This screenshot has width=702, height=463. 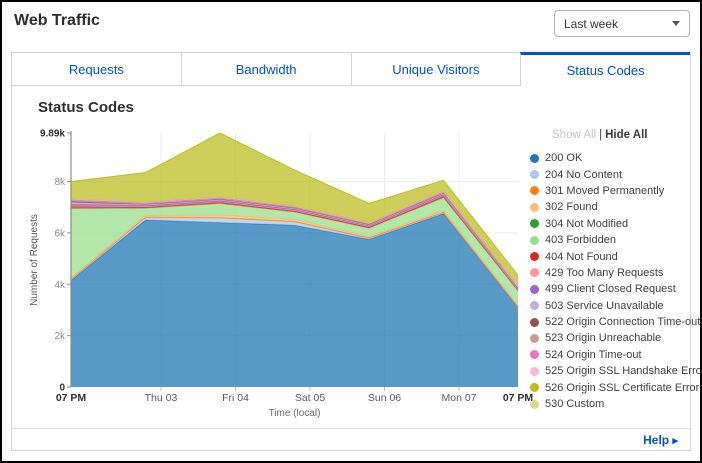 What do you see at coordinates (60, 285) in the screenshot?
I see `svg-text: 4k` at bounding box center [60, 285].